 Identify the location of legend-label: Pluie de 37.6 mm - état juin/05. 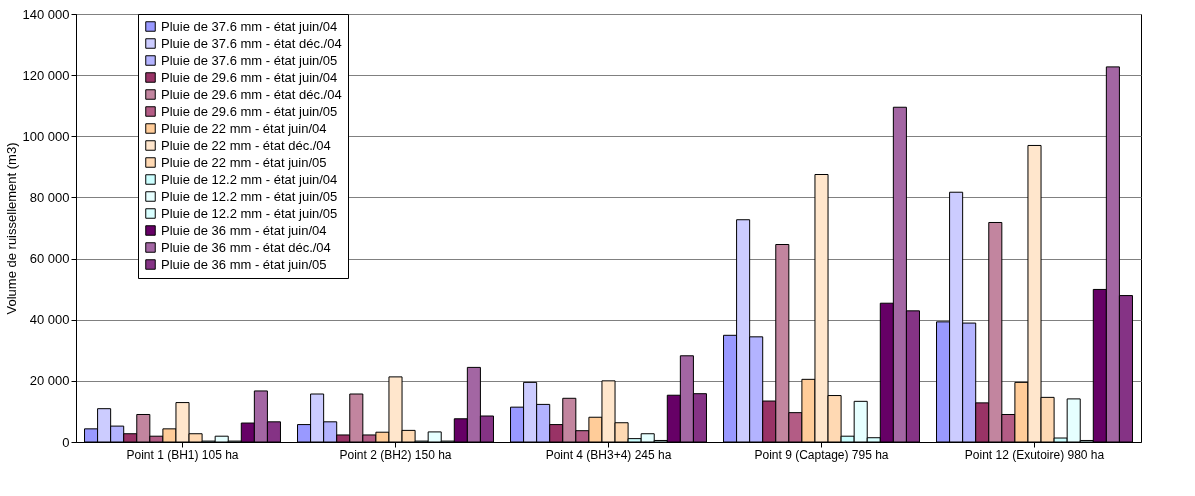
(249, 60).